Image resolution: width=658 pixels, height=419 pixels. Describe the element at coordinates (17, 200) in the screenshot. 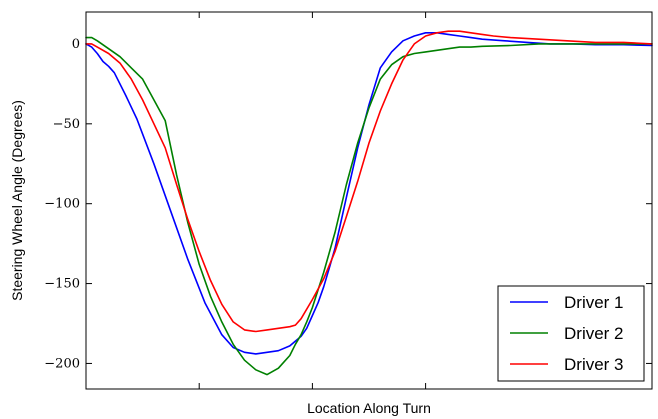

I see `y-axis-label: Steering Wheel Angle (Degrees)` at that location.